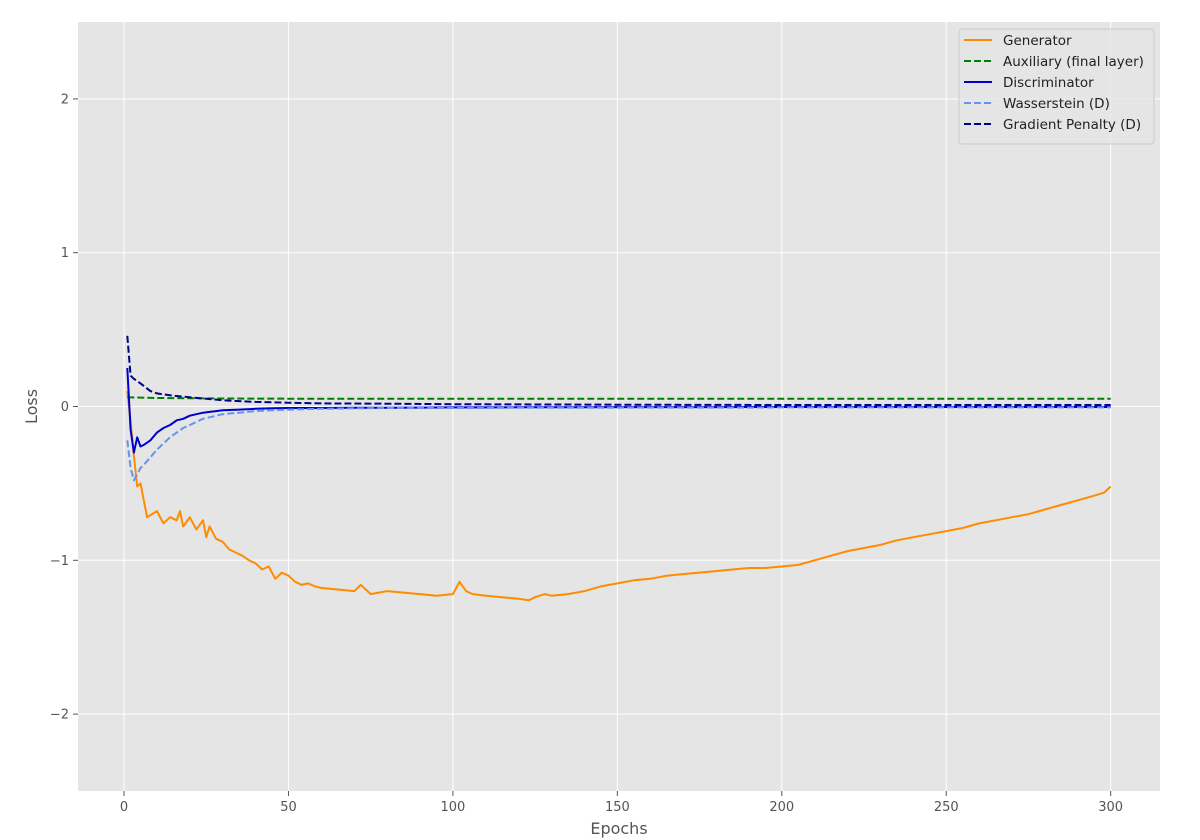 Image resolution: width=1200 pixels, height=840 pixels. What do you see at coordinates (288, 807) in the screenshot?
I see `x-tick-label: 50` at bounding box center [288, 807].